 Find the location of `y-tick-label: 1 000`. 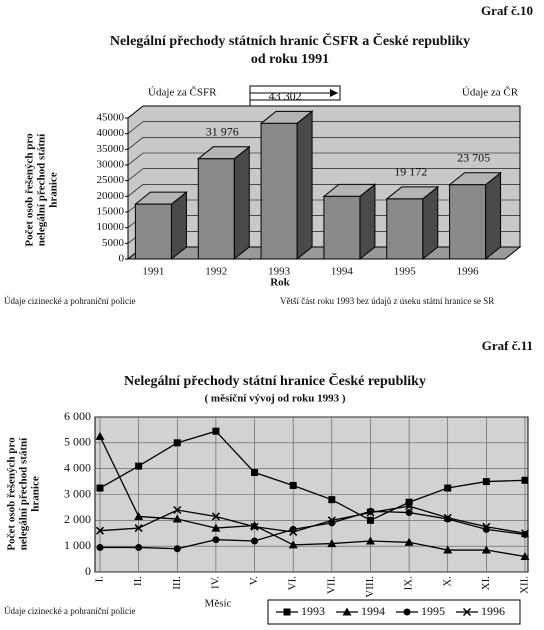

y-tick-label: 1 000 is located at coordinates (77, 545).